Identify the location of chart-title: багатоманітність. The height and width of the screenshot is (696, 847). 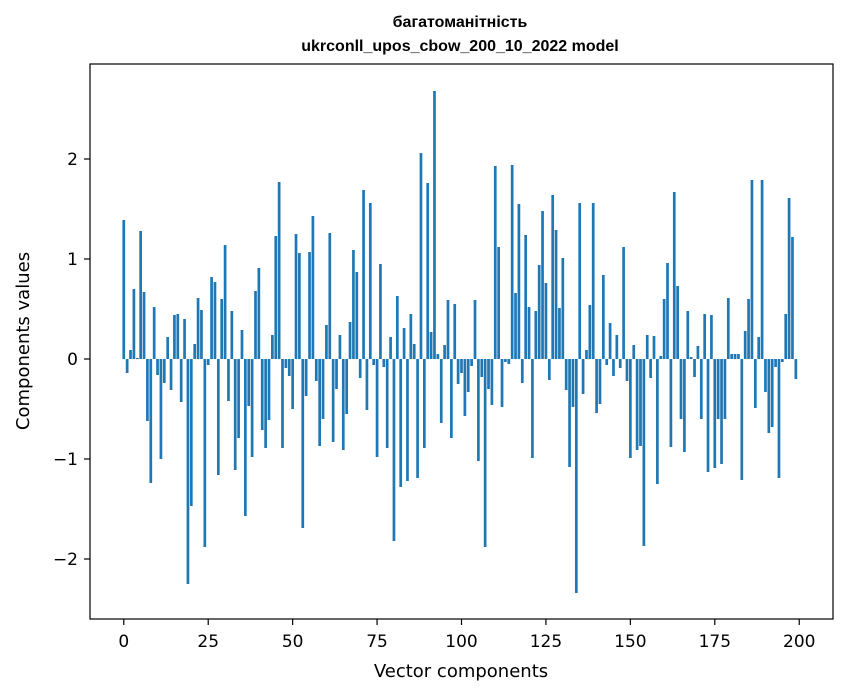
(460, 22).